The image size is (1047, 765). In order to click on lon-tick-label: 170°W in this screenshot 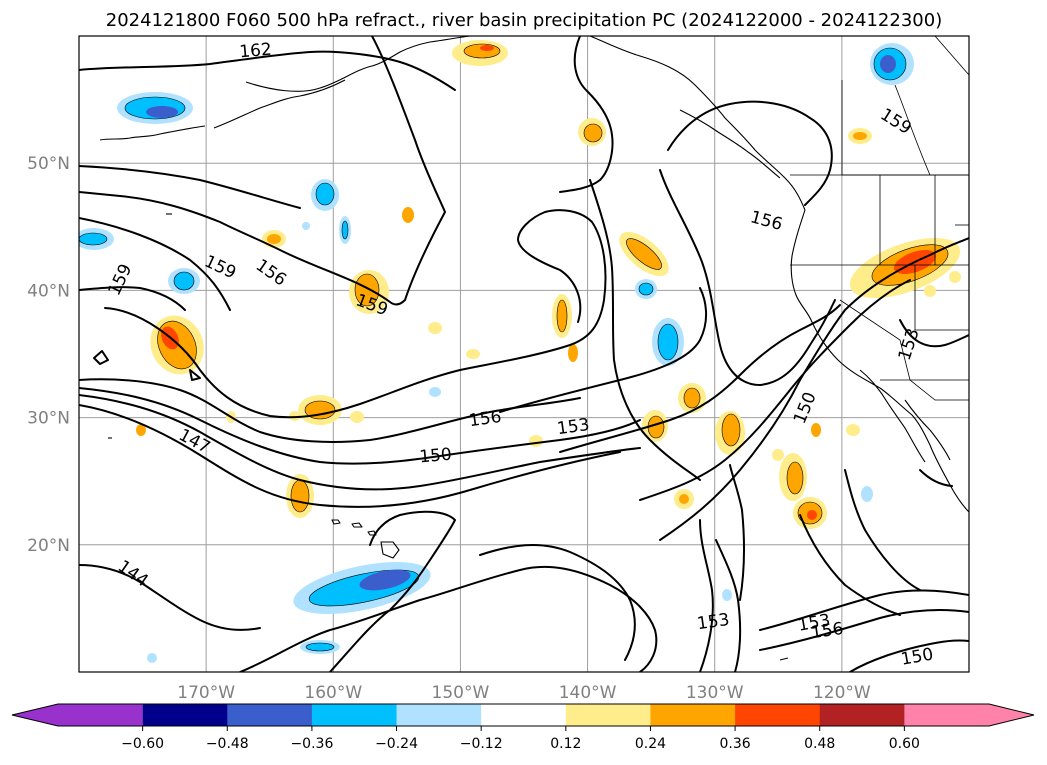, I will do `click(206, 693)`.